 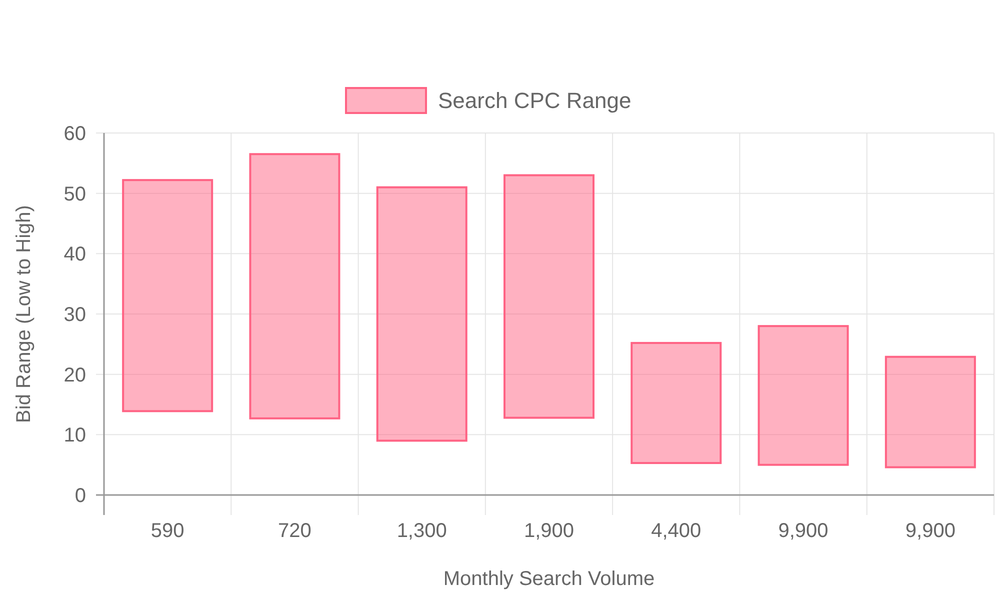 What do you see at coordinates (295, 531) in the screenshot?
I see `x-tick-label: 720` at bounding box center [295, 531].